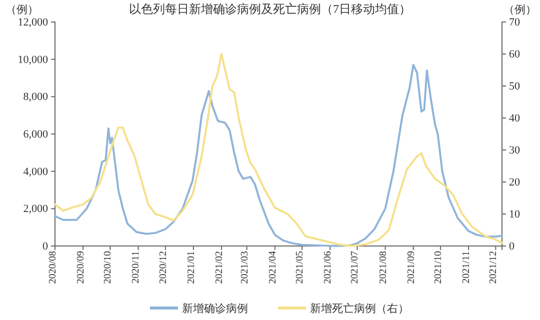 The height and width of the screenshot is (320, 540). What do you see at coordinates (270, 9) in the screenshot?
I see `chart-title: 以色列每日新增确诊病例及死亡病例（7日移动均值）` at bounding box center [270, 9].